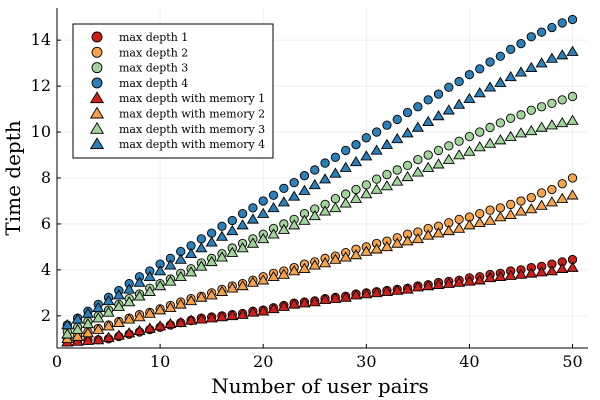 This screenshot has width=600, height=400. Describe the element at coordinates (46, 315) in the screenshot. I see `y-tick-label: 2` at that location.